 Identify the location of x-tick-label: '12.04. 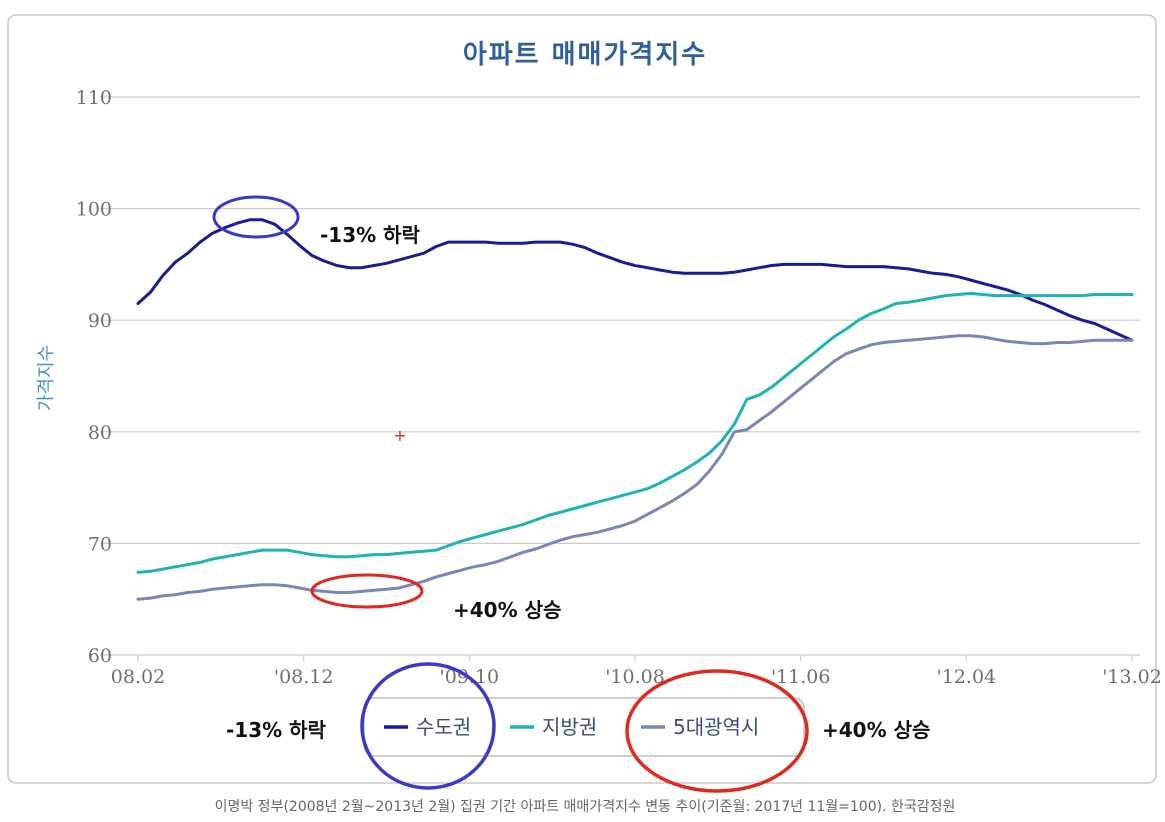
(967, 677).